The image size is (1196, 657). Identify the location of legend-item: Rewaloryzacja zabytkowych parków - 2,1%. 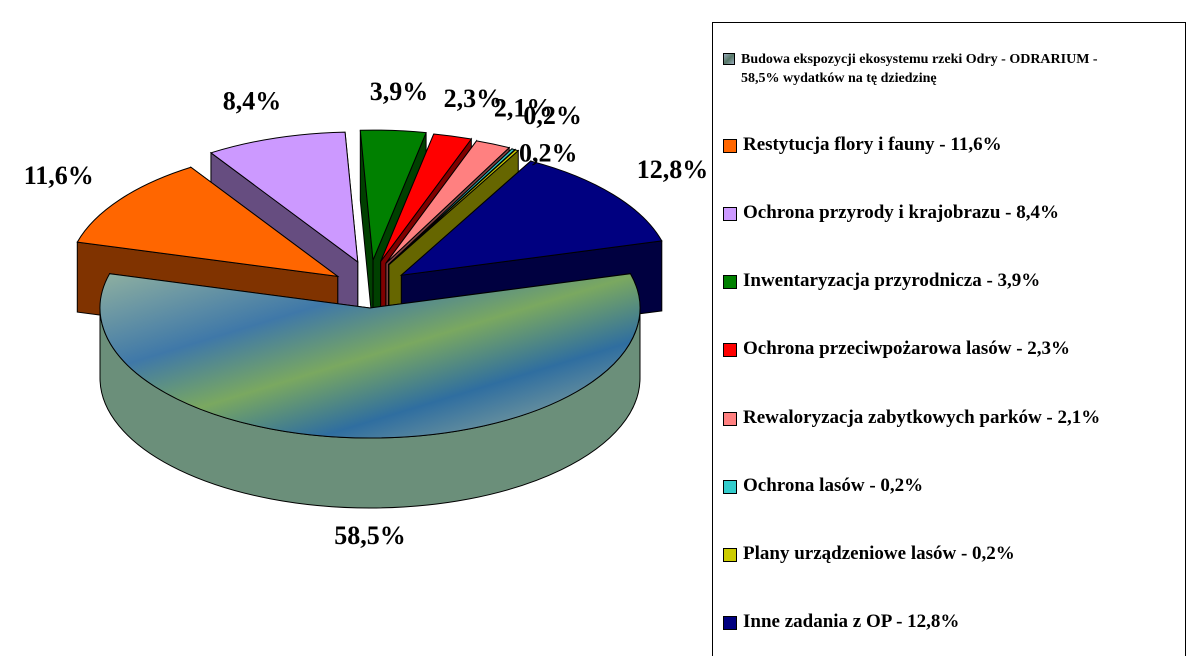
(954, 418).